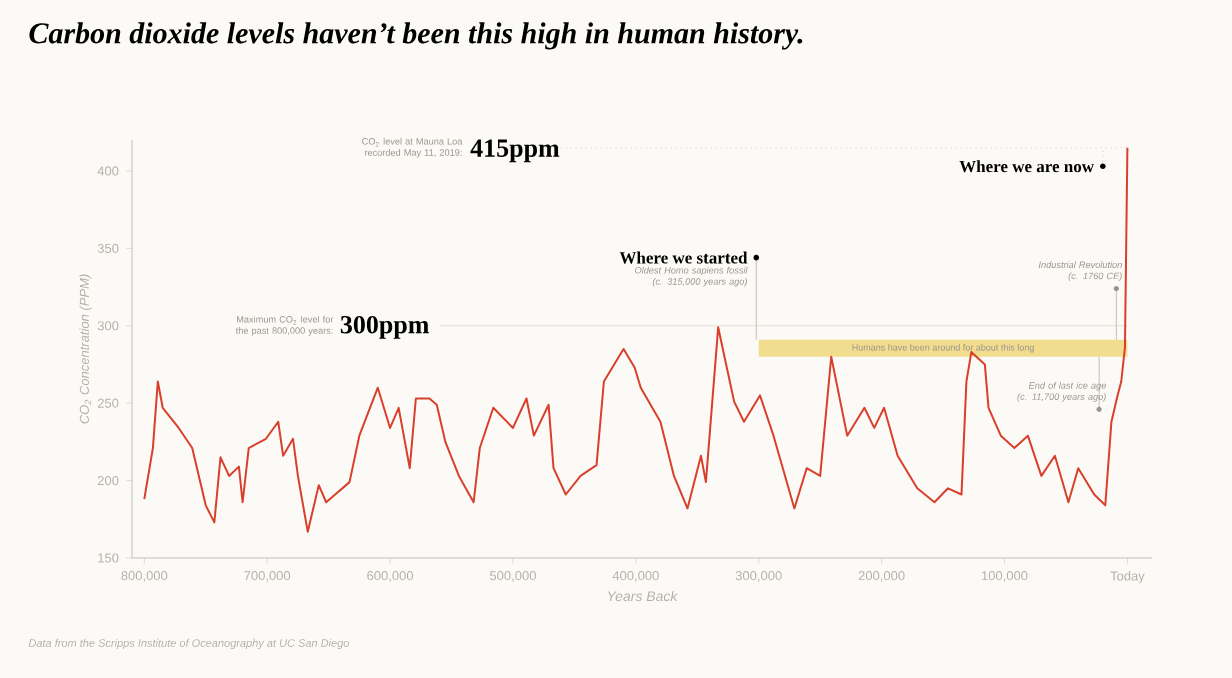  What do you see at coordinates (384, 327) in the screenshot?
I see `annotation: 300ppm` at bounding box center [384, 327].